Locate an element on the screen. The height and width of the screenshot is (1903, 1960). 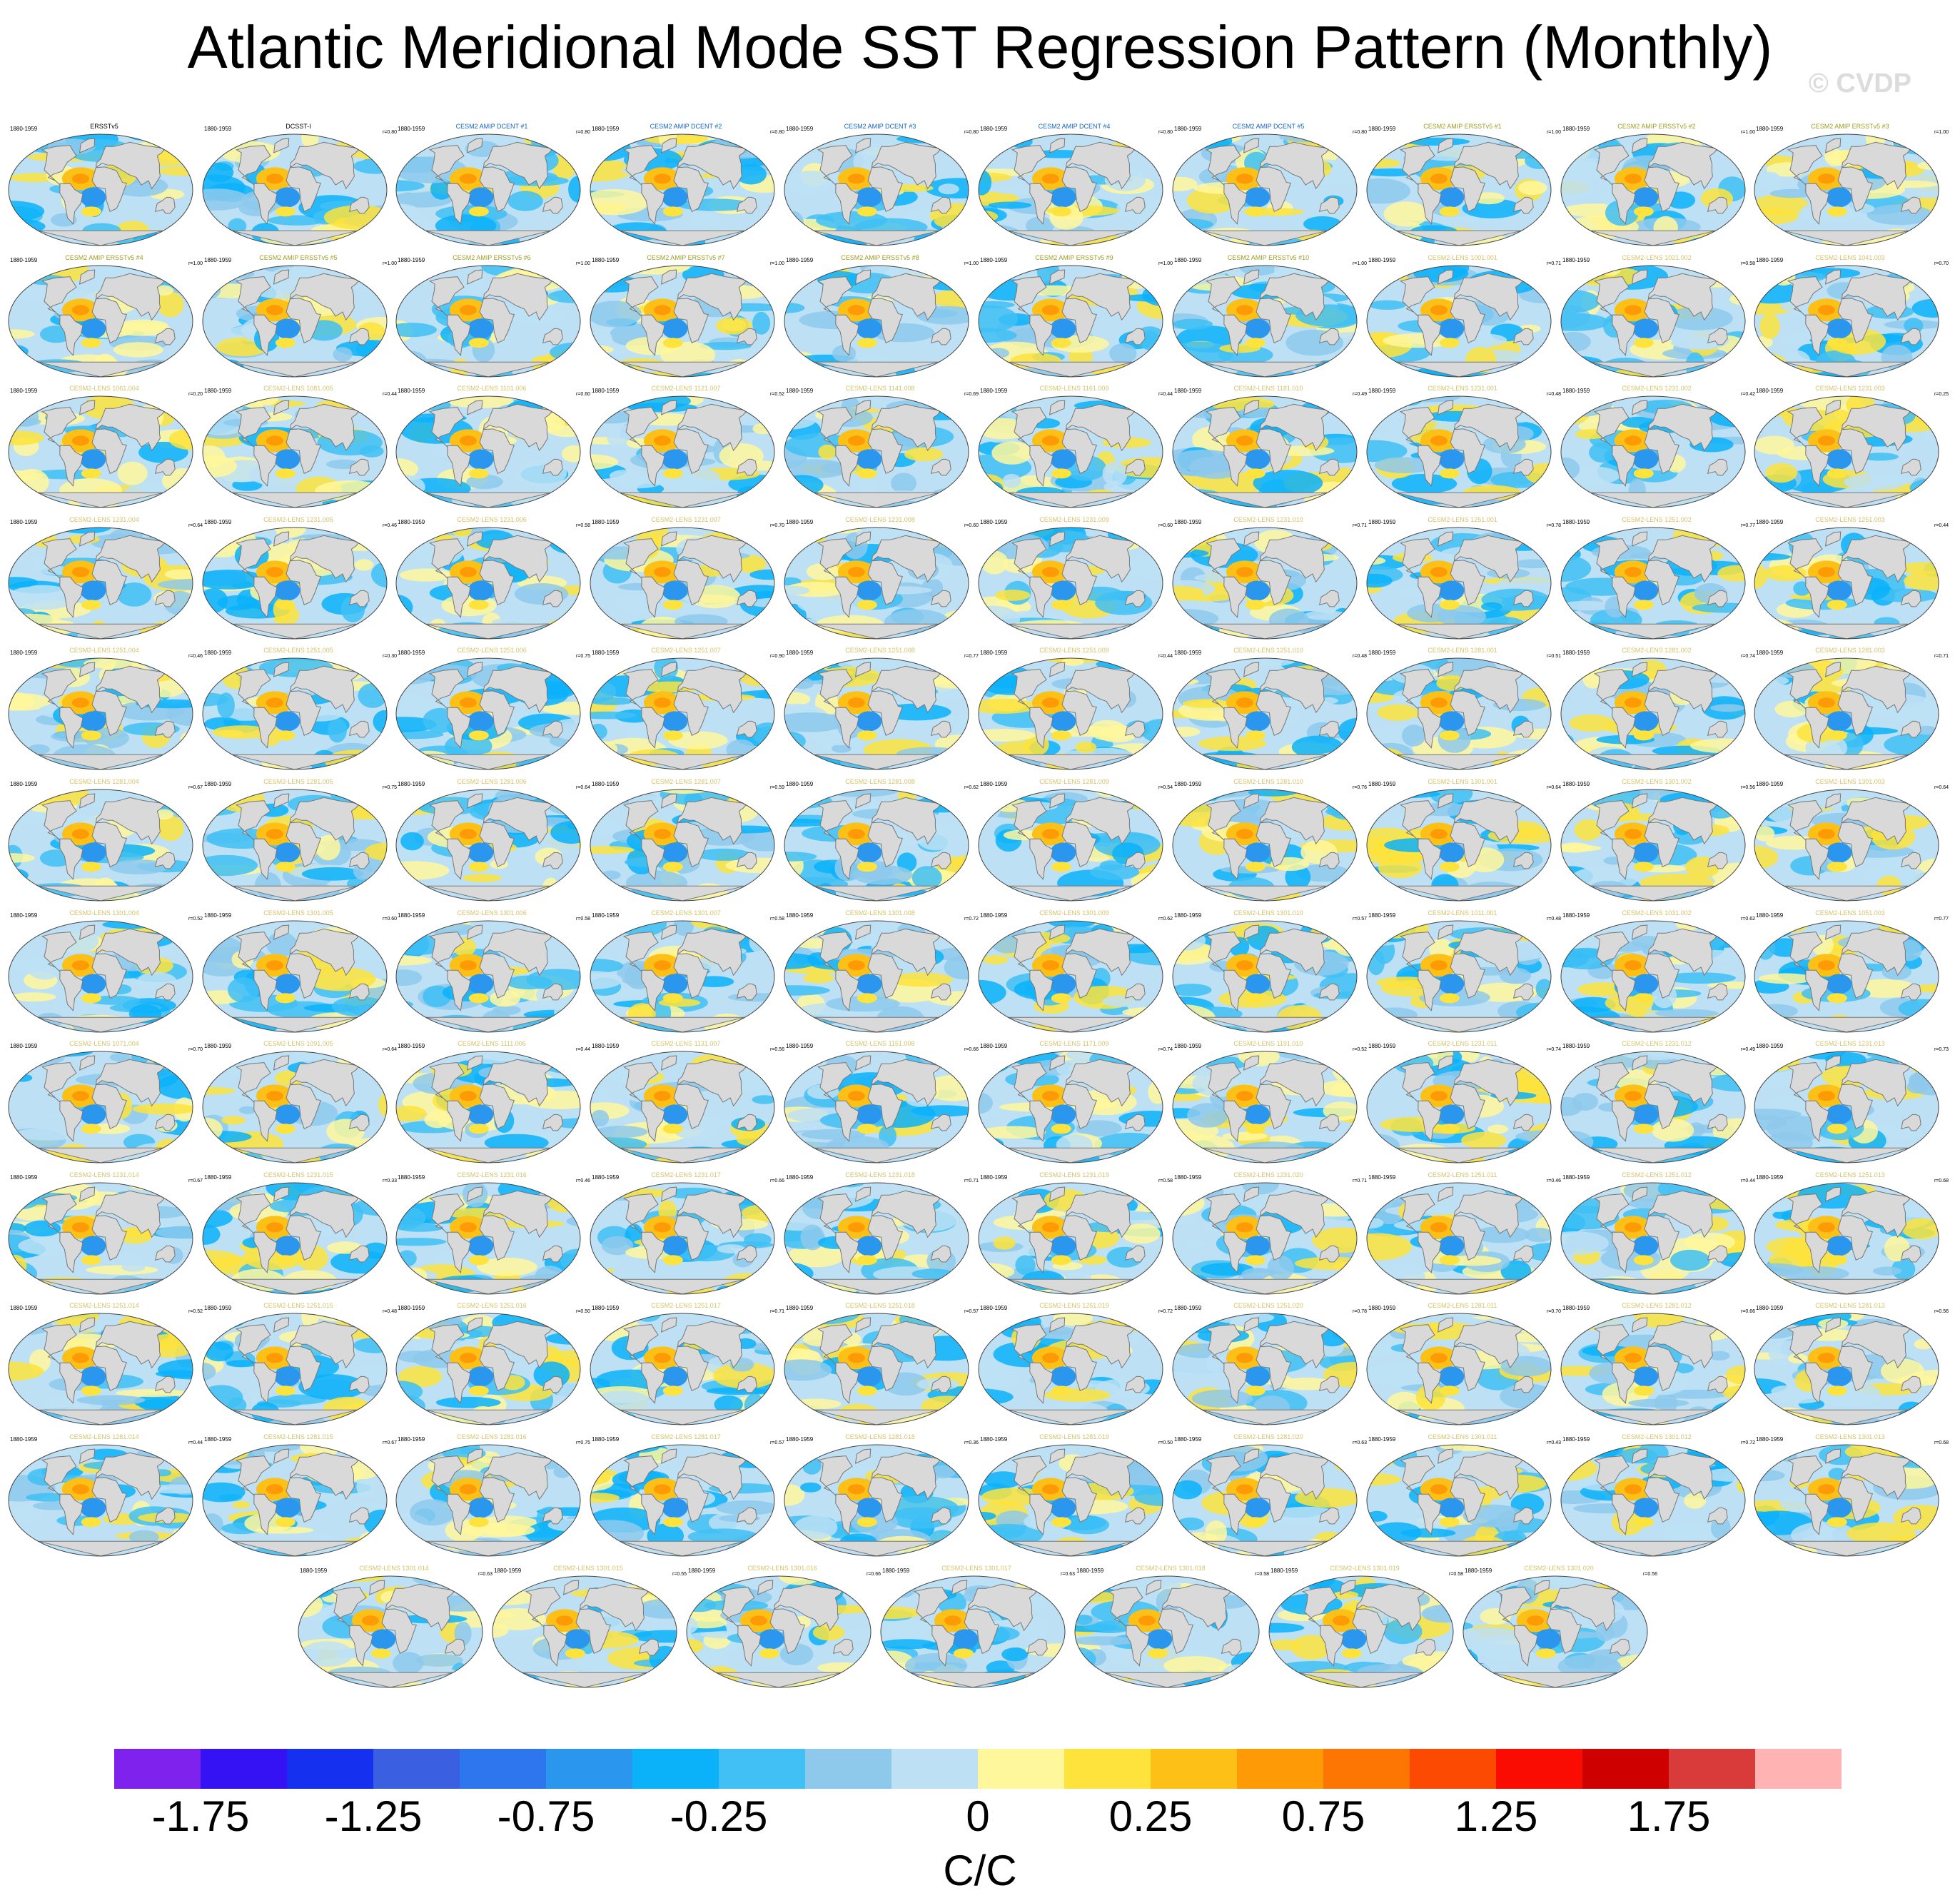
map-panel: CESM2-LENS 1301.002 1880-1959 r=0.56 is located at coordinates (1658, 843).